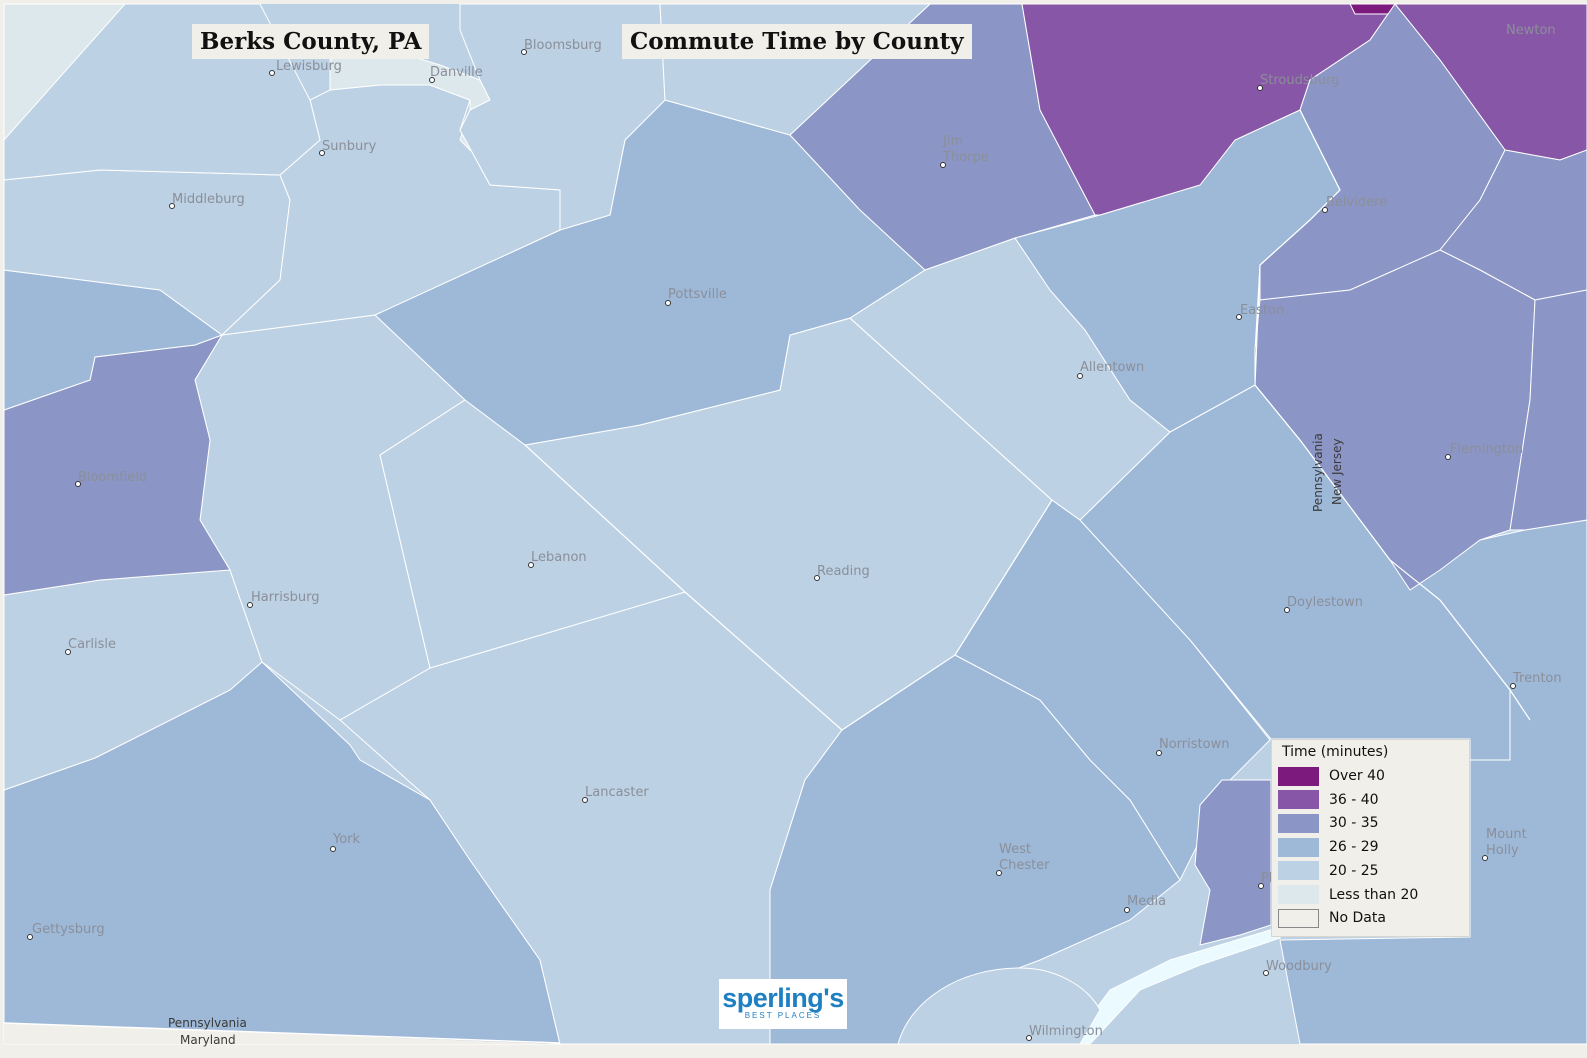 The image size is (1587, 1058). Describe the element at coordinates (1357, 776) in the screenshot. I see `legend-label: Over 40` at that location.